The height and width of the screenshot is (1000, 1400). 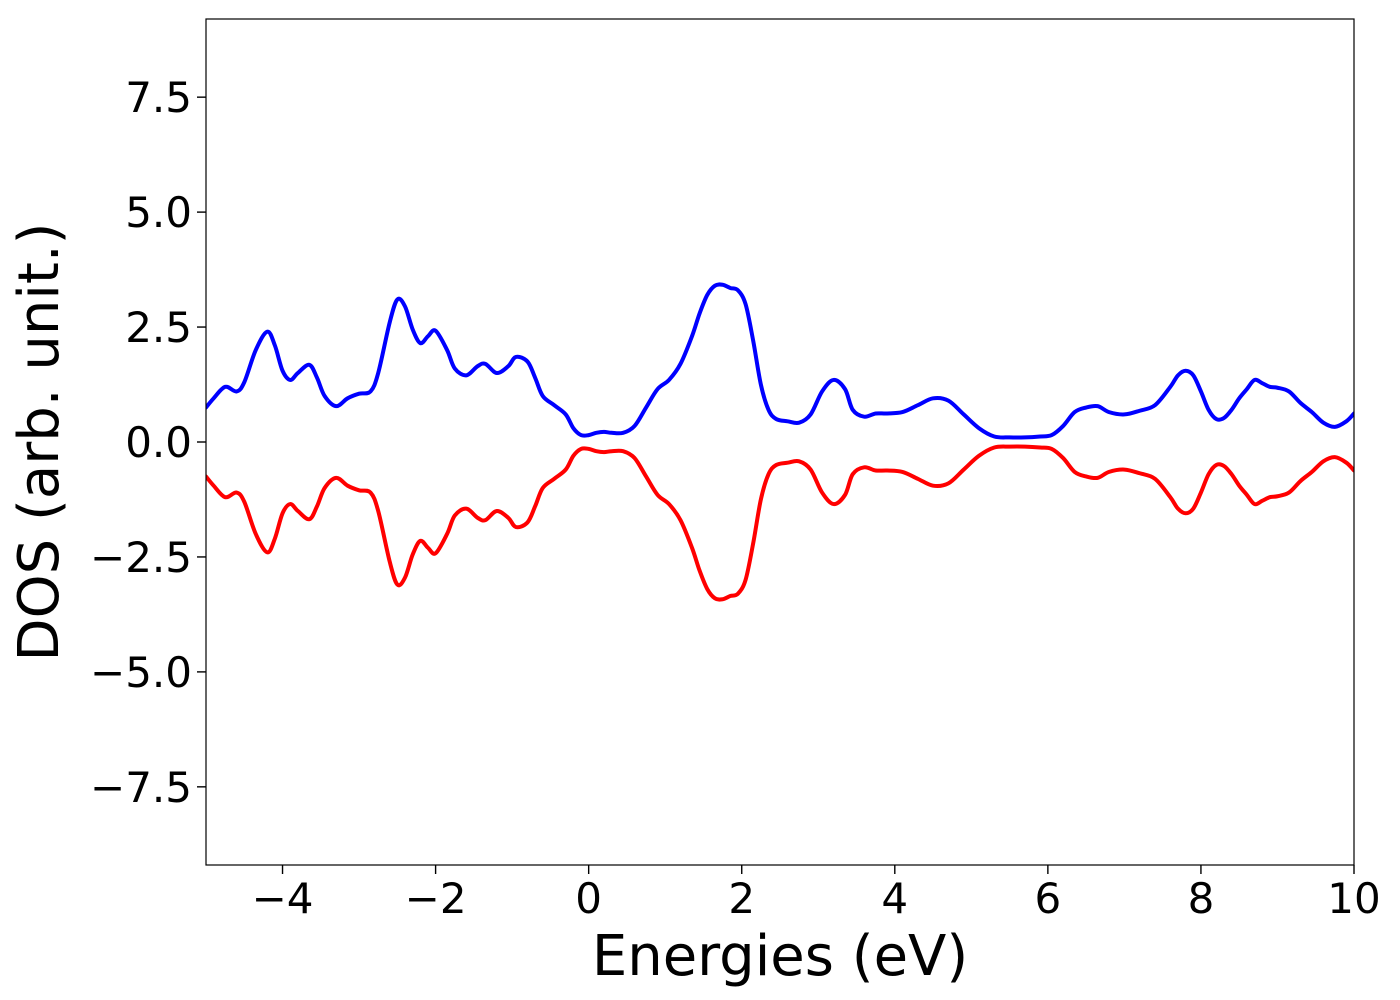 I want to click on y-tick-label: 2.5, so click(x=158, y=327).